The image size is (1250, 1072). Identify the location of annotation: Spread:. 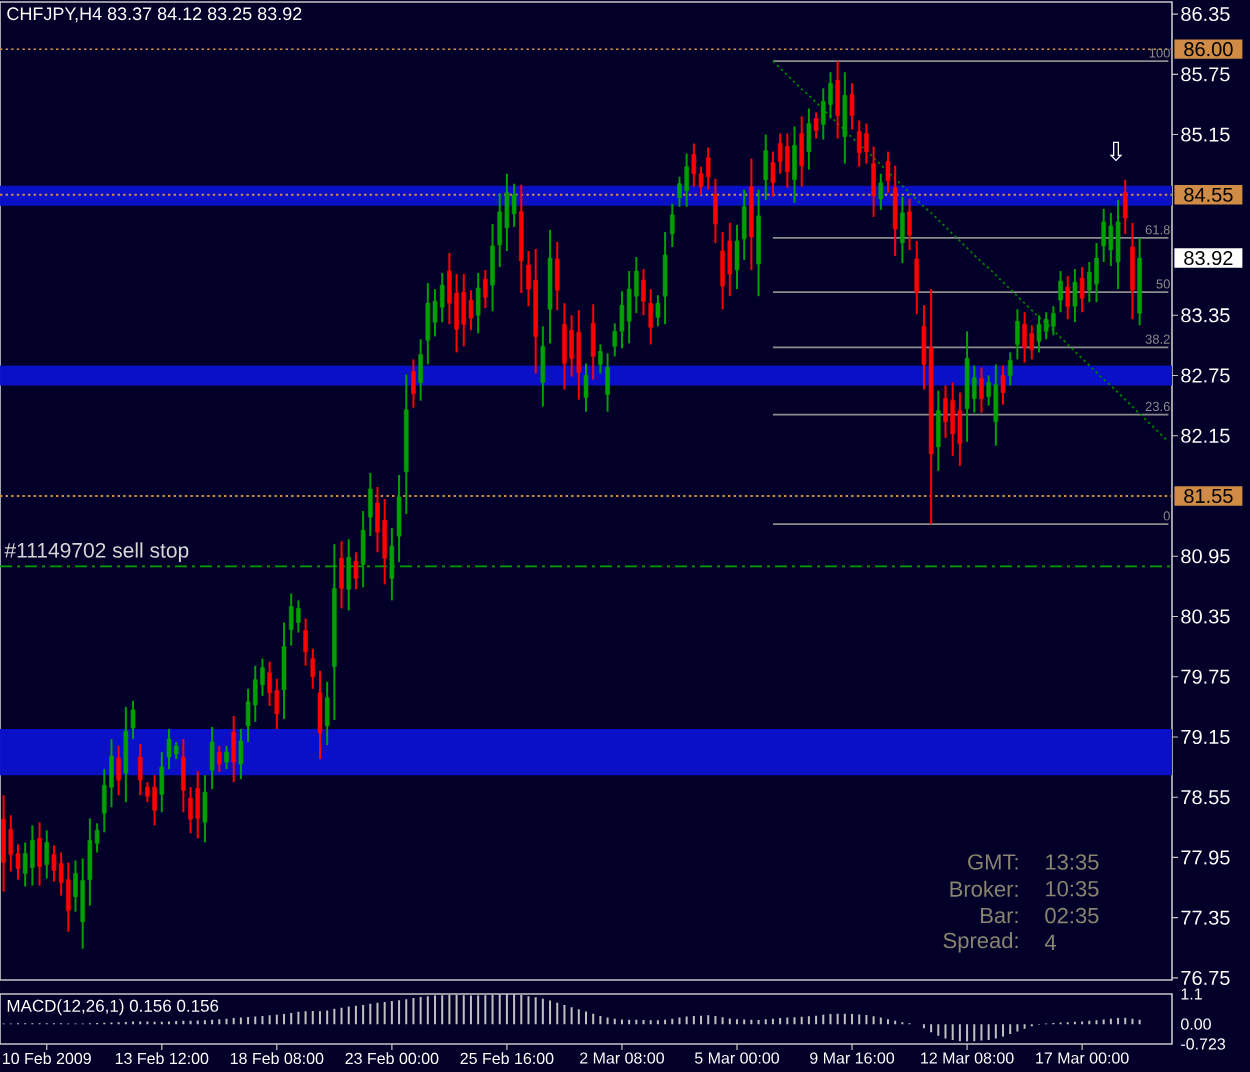
(980, 942).